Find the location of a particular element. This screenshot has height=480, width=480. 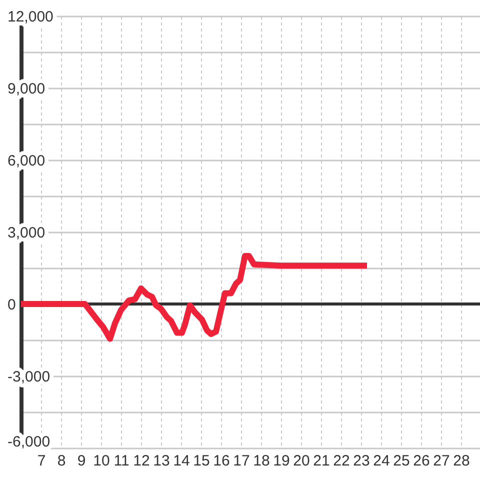

x-tick-label: 26 is located at coordinates (421, 461).